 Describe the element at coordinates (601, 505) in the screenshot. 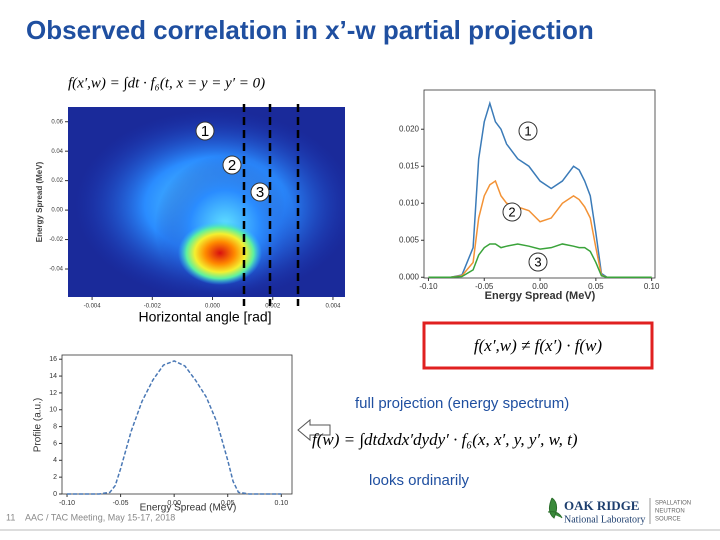

I see `logo-text: OAK RIDGE` at that location.